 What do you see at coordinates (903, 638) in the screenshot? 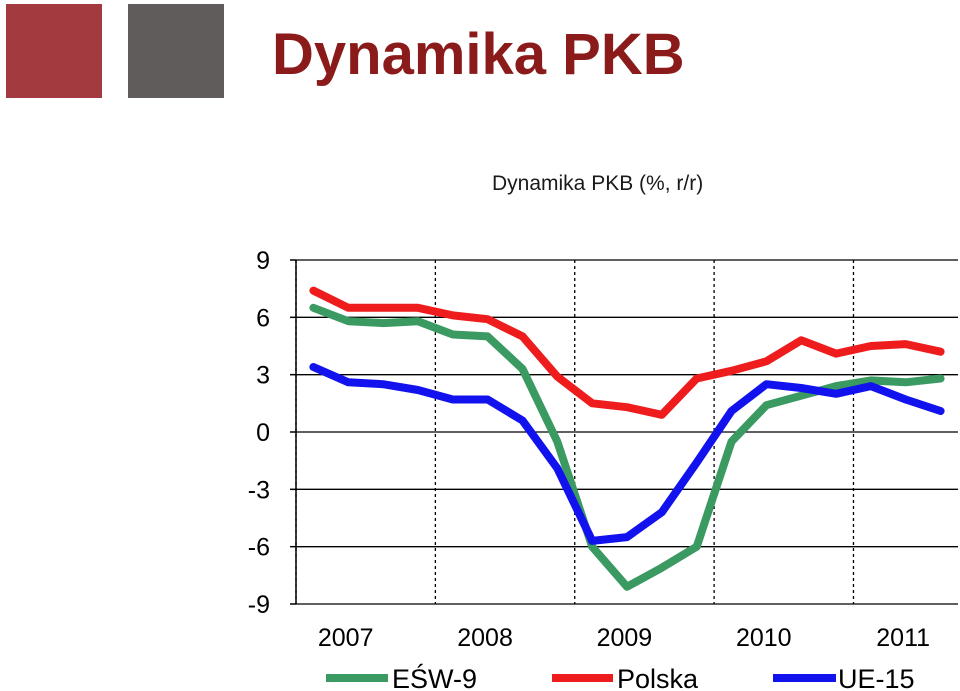
I see `x-tick-label: 2011` at bounding box center [903, 638].